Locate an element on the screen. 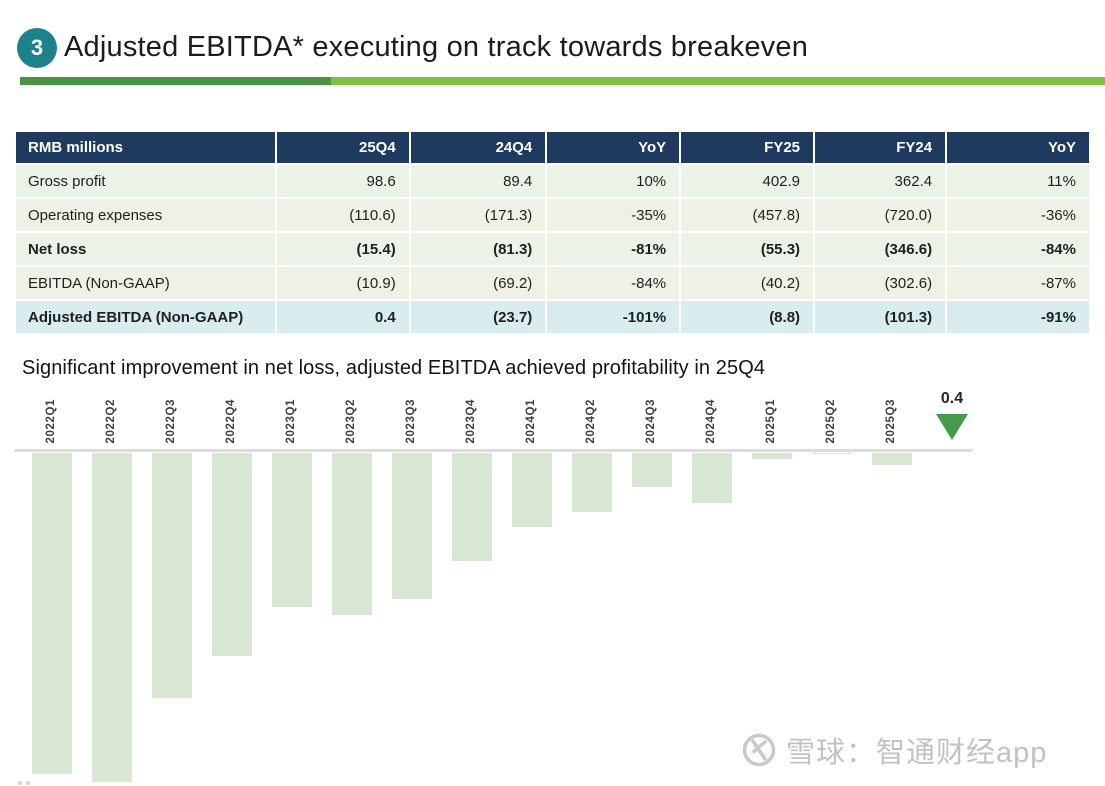  x-axis-label: 2022Q3 is located at coordinates (171, 421).